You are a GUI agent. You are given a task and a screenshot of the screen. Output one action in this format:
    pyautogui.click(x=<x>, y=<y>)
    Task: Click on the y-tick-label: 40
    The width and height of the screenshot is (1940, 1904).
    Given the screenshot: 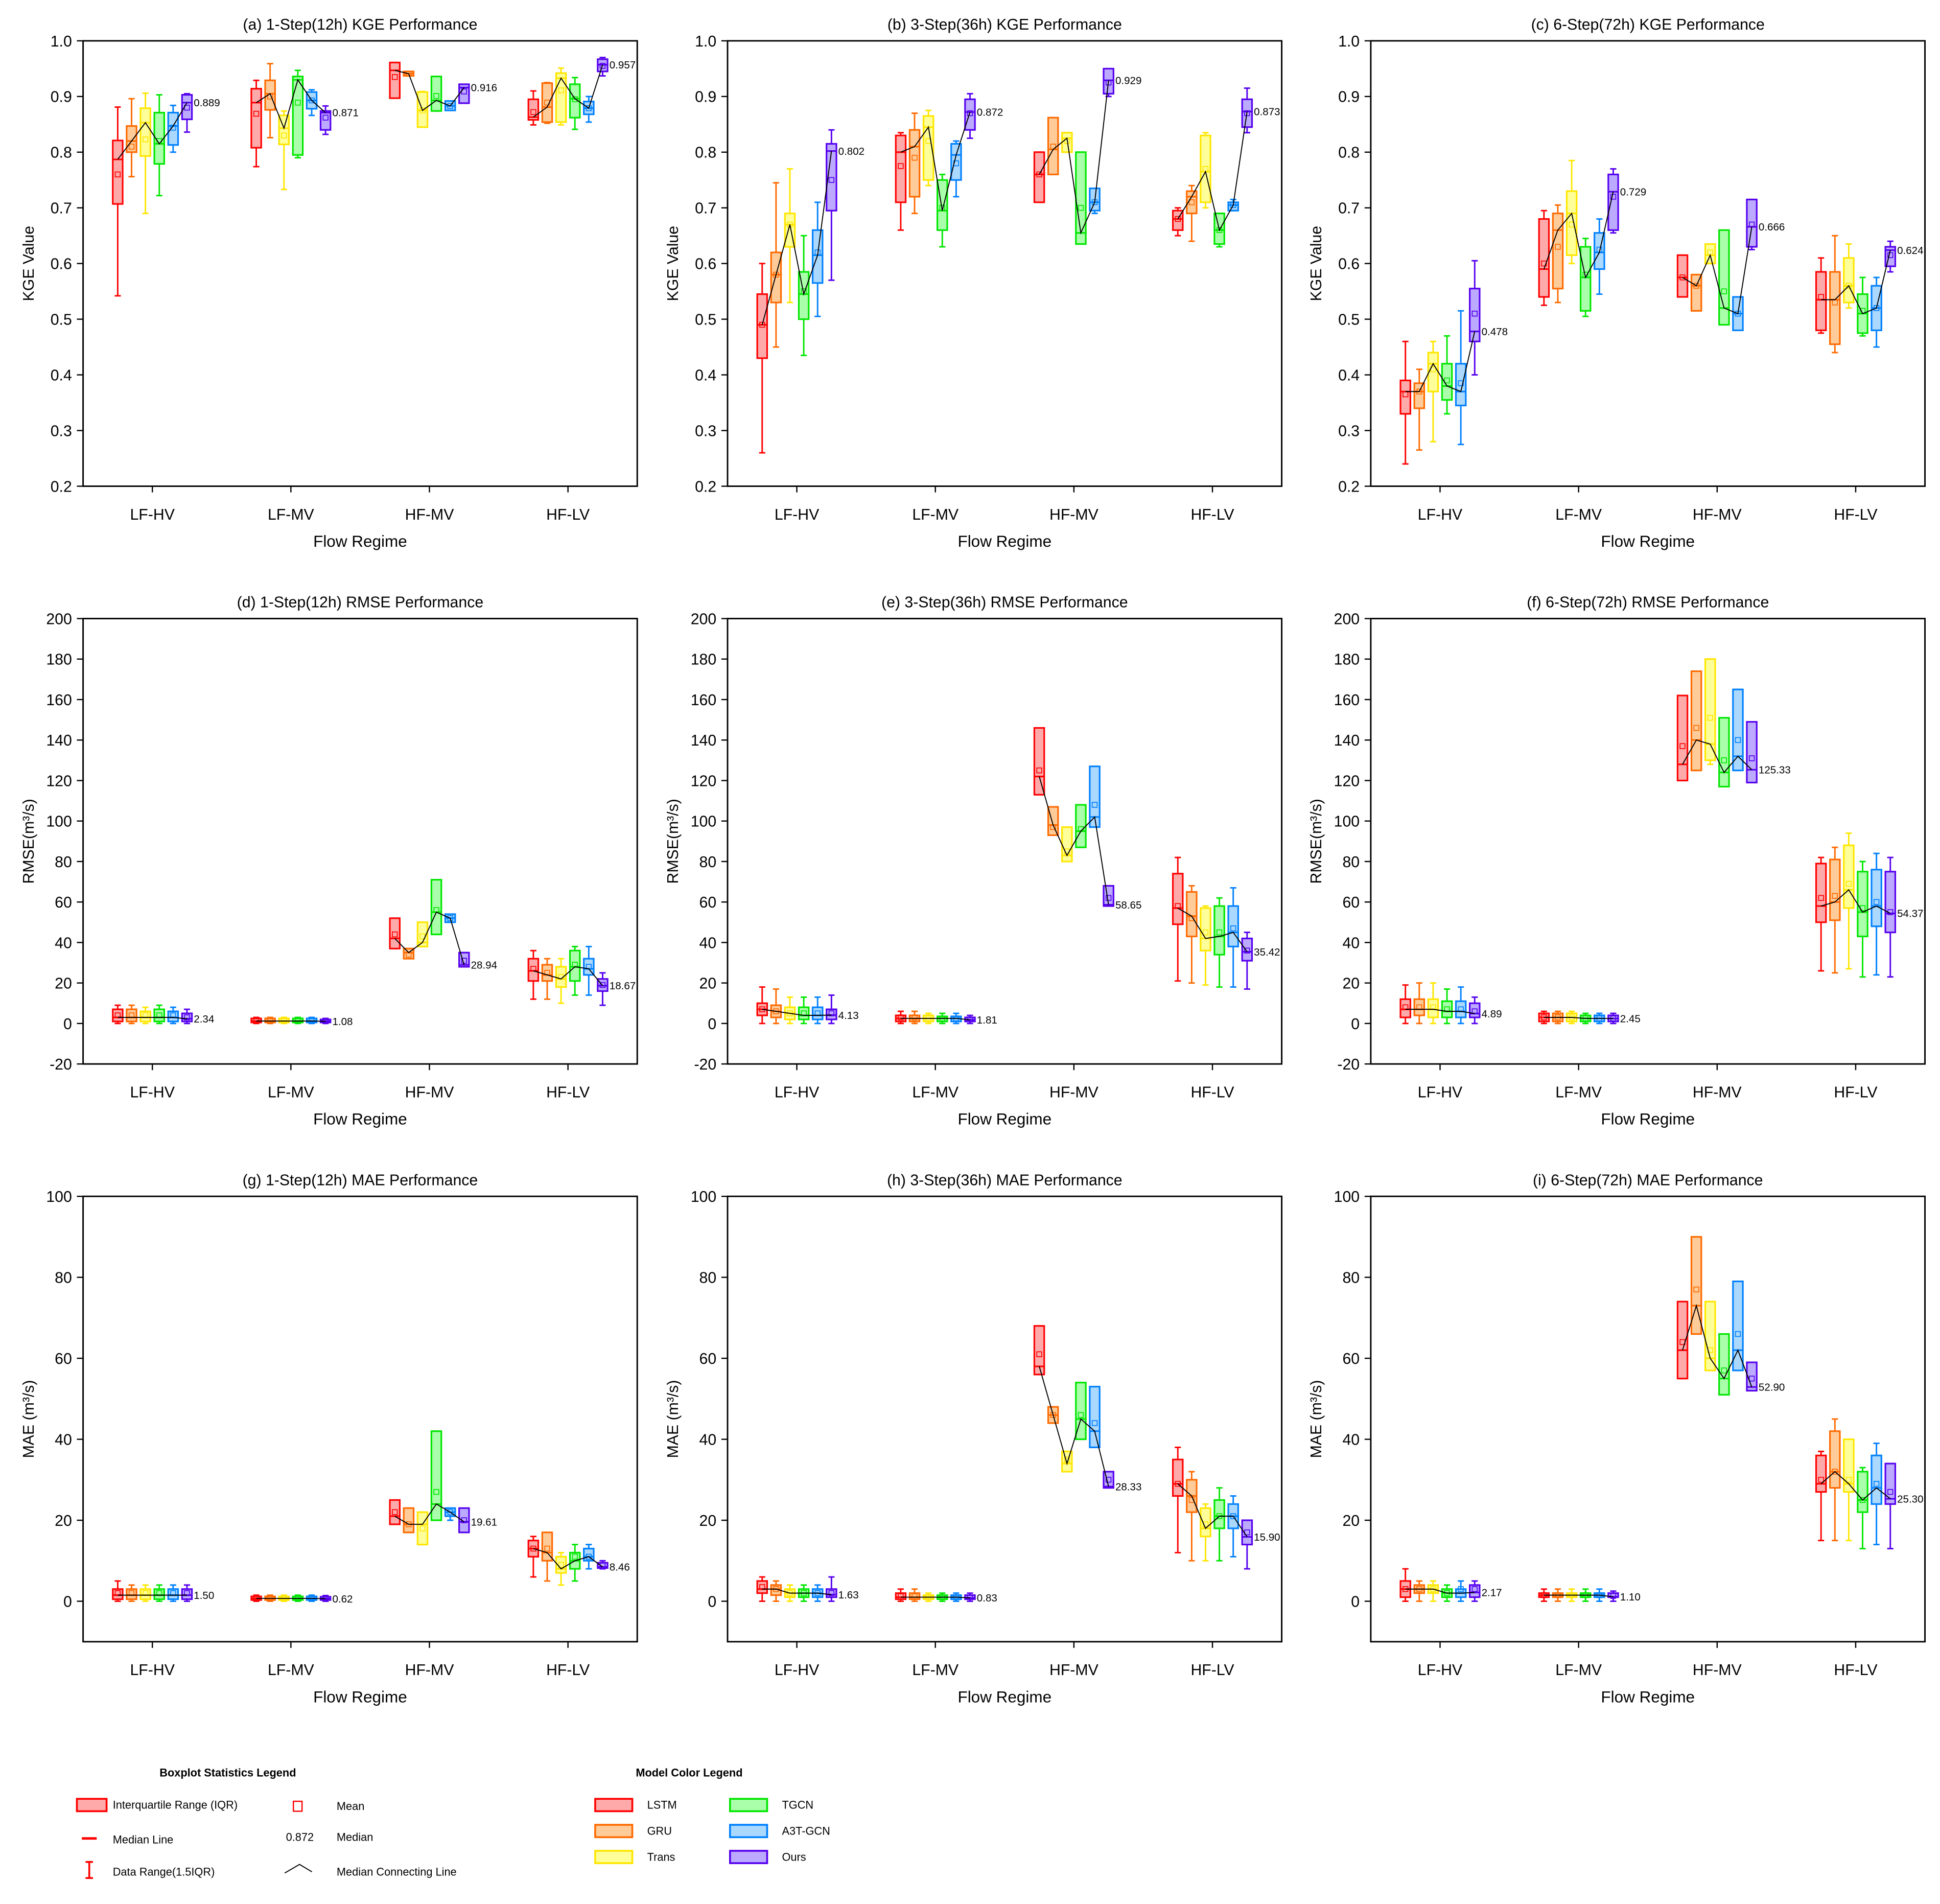 What is the action you would take?
    pyautogui.click(x=1351, y=1439)
    